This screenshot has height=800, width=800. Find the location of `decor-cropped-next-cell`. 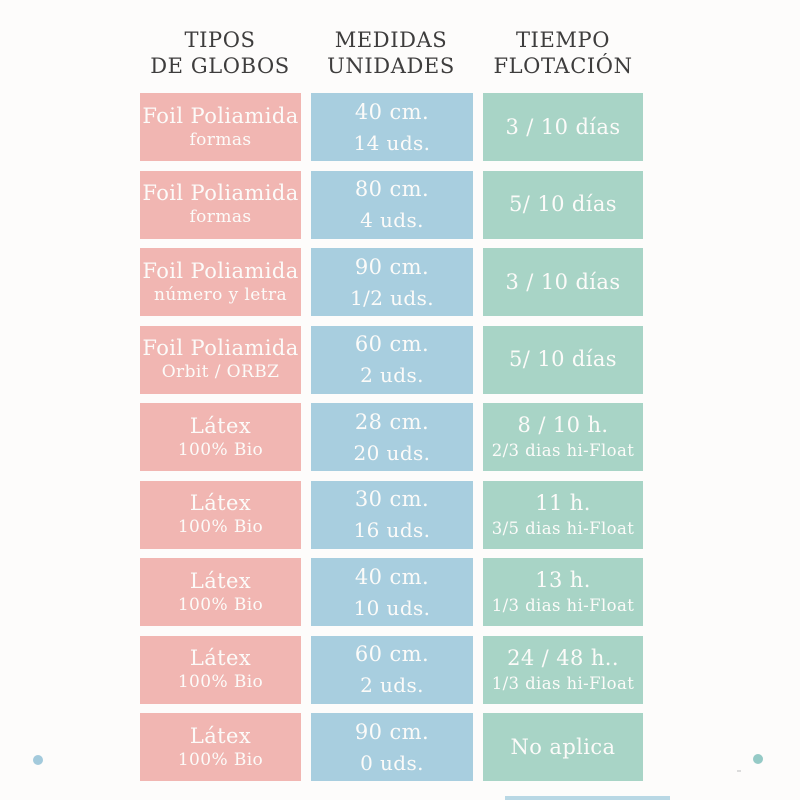

decor-cropped-next-cell is located at coordinates (587, 798).